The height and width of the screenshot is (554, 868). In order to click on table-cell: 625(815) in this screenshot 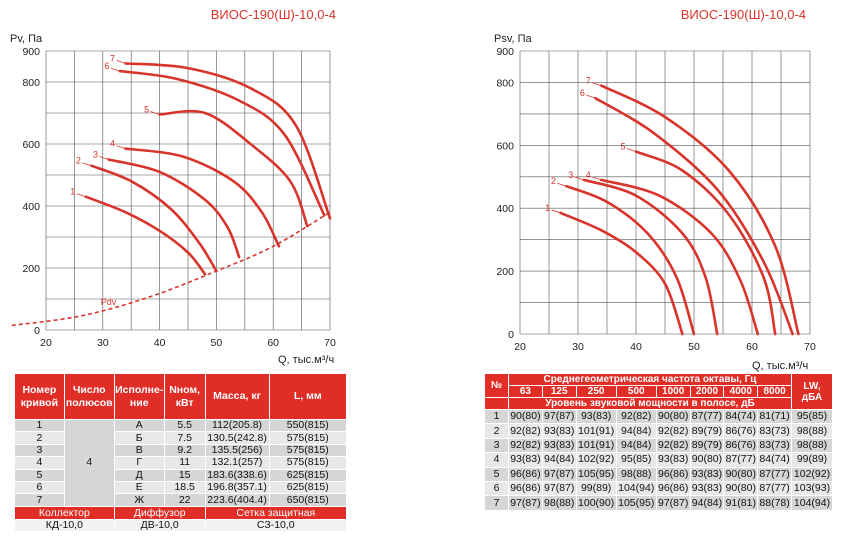, I will do `click(308, 475)`.